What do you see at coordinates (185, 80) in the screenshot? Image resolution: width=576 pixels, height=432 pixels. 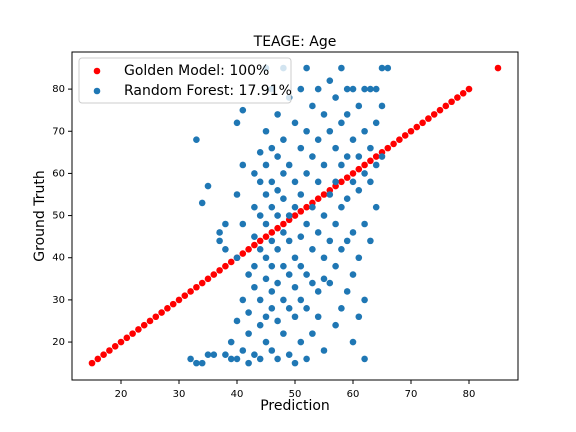 I see `legend-box` at bounding box center [185, 80].